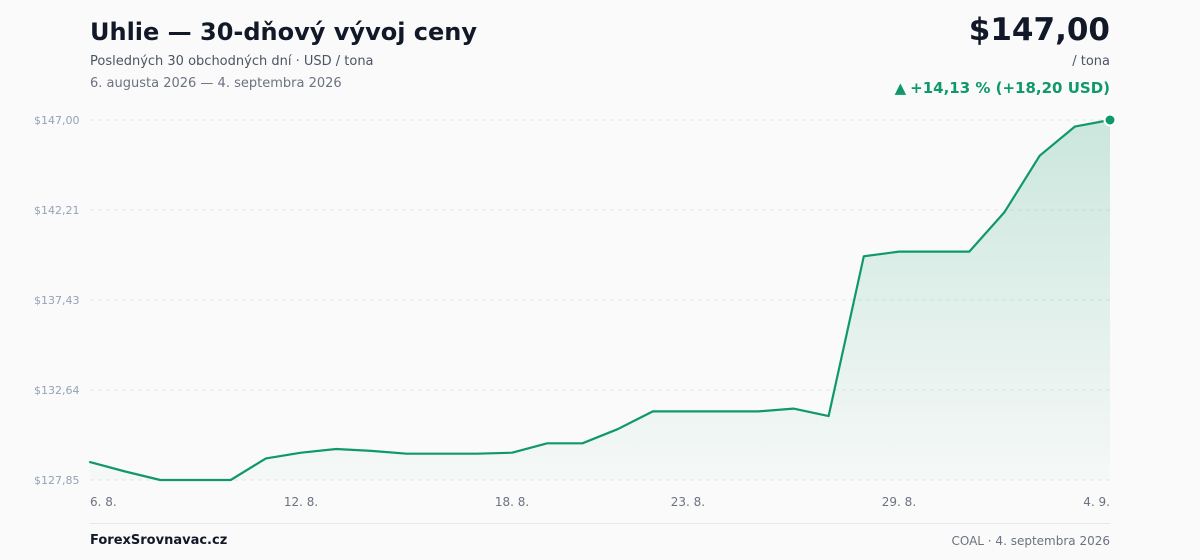 This screenshot has width=1200, height=560. I want to click on price-change: ▲ +14,13 % (+18,20 USD), so click(1002, 88).